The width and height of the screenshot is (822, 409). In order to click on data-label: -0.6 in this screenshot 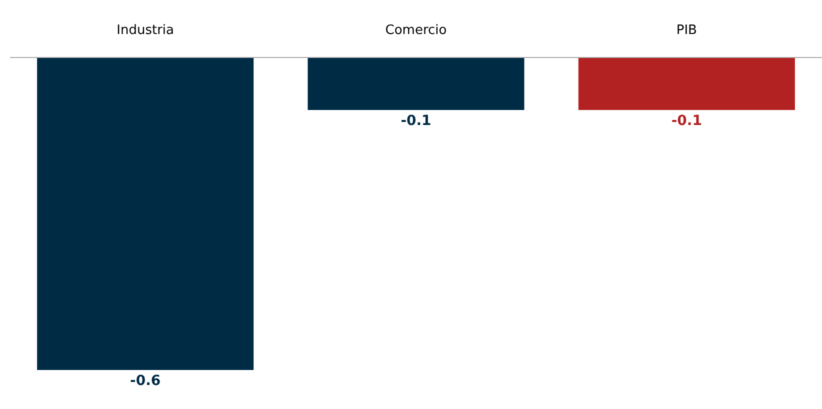, I will do `click(145, 381)`.